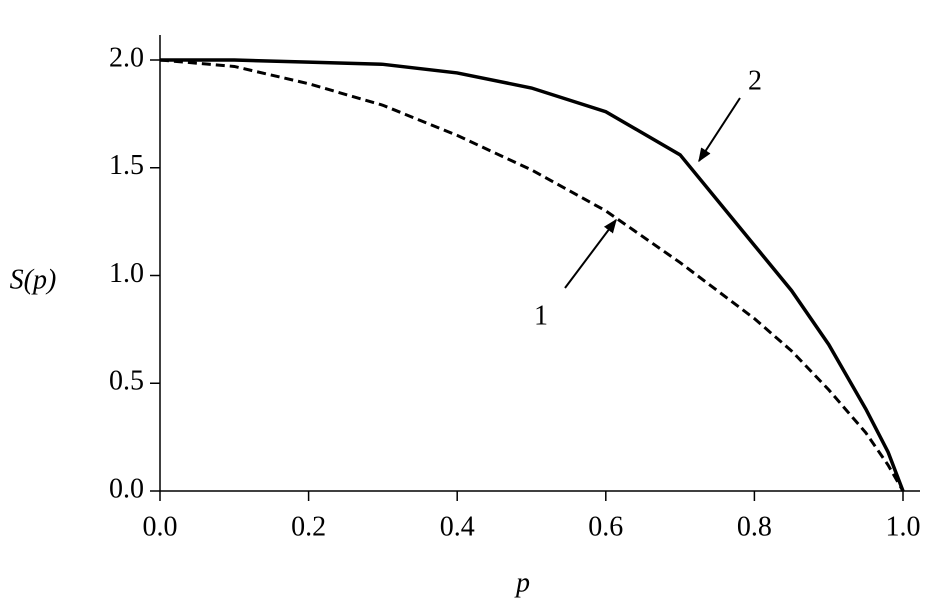  What do you see at coordinates (541, 315) in the screenshot?
I see `curve-label: 1` at bounding box center [541, 315].